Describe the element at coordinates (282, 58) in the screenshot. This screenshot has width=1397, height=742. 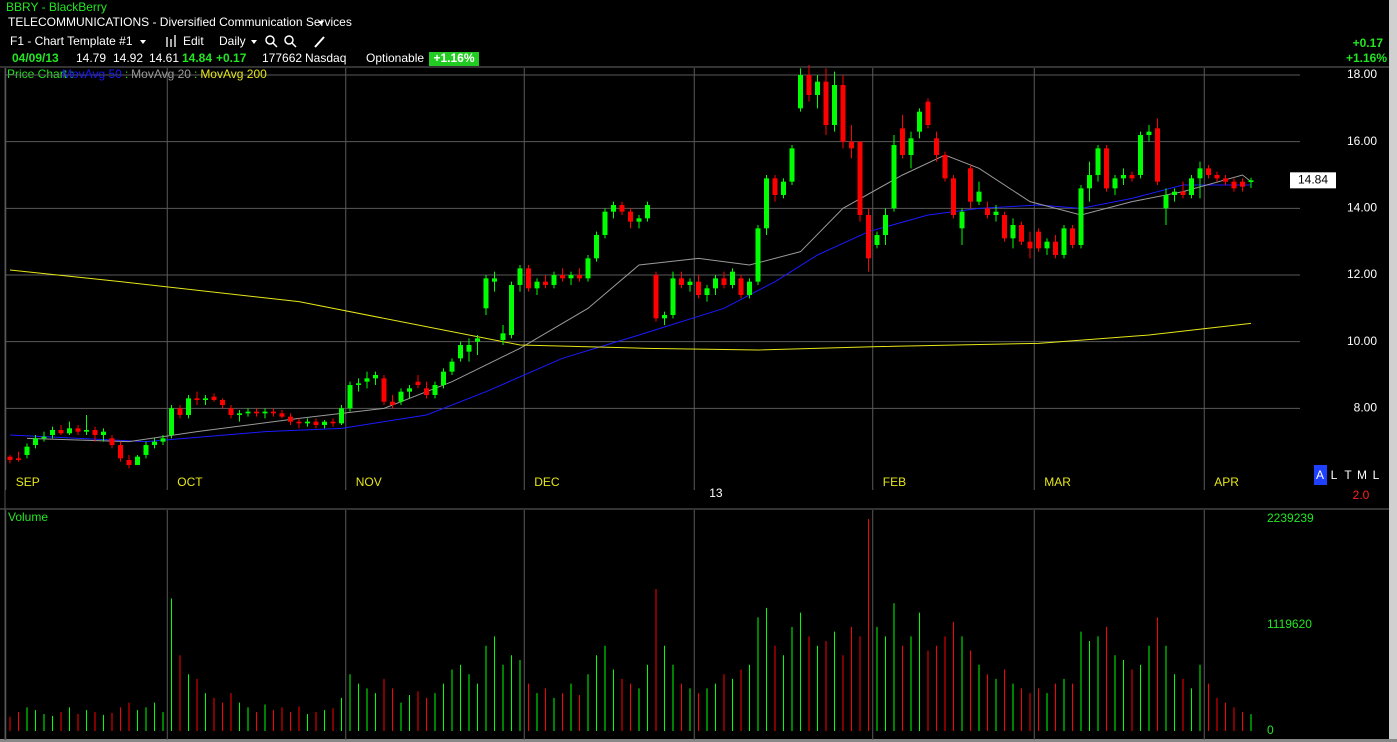
I see `quote-volume: 177662` at that location.